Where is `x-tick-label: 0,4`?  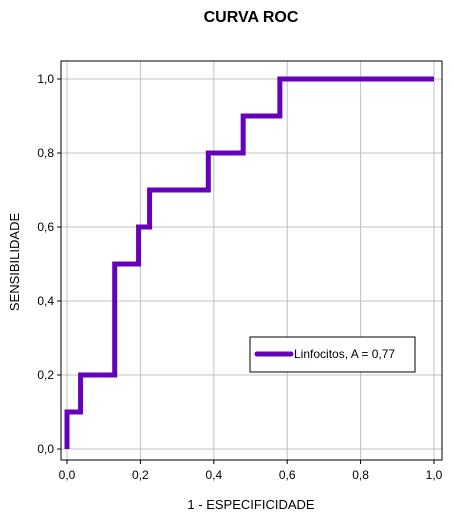 x-tick-label: 0,4 is located at coordinates (213, 475).